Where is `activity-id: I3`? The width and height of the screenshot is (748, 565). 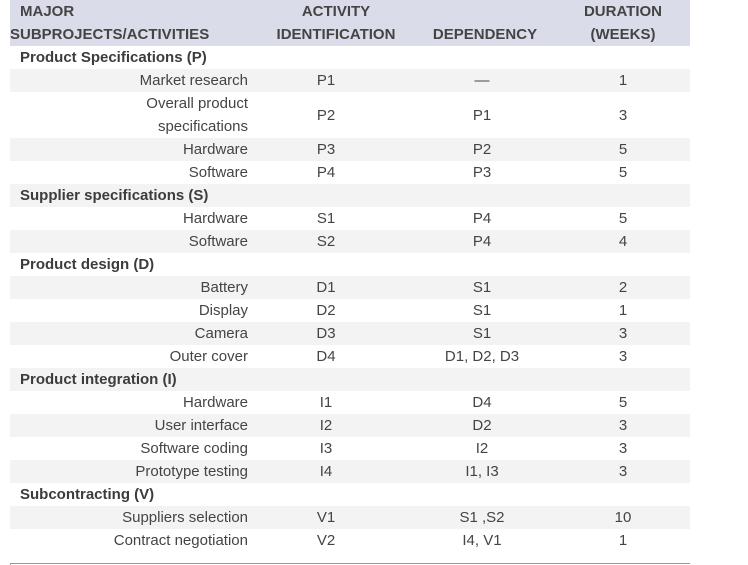
activity-id: I3 is located at coordinates (326, 448).